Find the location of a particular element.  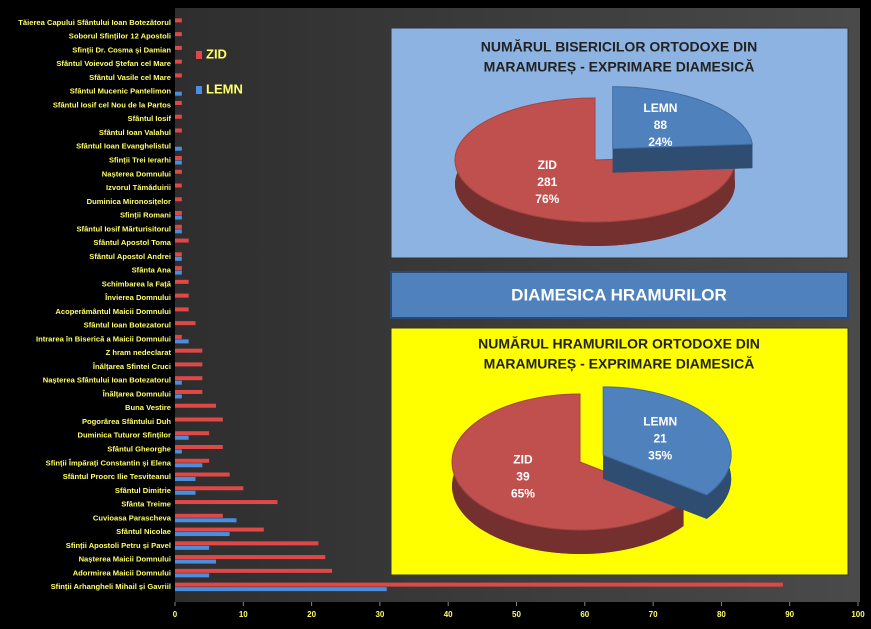

y-tick-label: Sfânta Treime is located at coordinates (146, 504).